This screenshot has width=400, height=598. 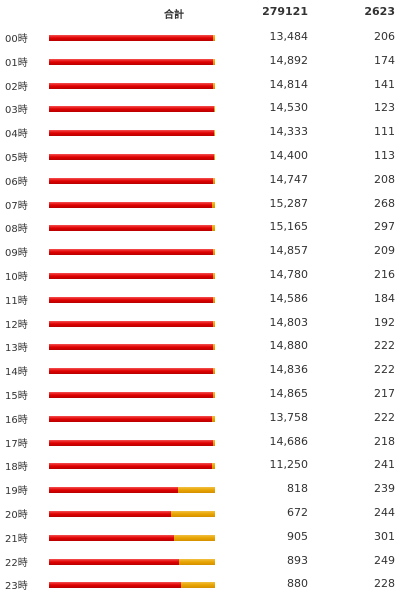 What do you see at coordinates (289, 179) in the screenshot?
I see `primary-value: 14,747` at bounding box center [289, 179].